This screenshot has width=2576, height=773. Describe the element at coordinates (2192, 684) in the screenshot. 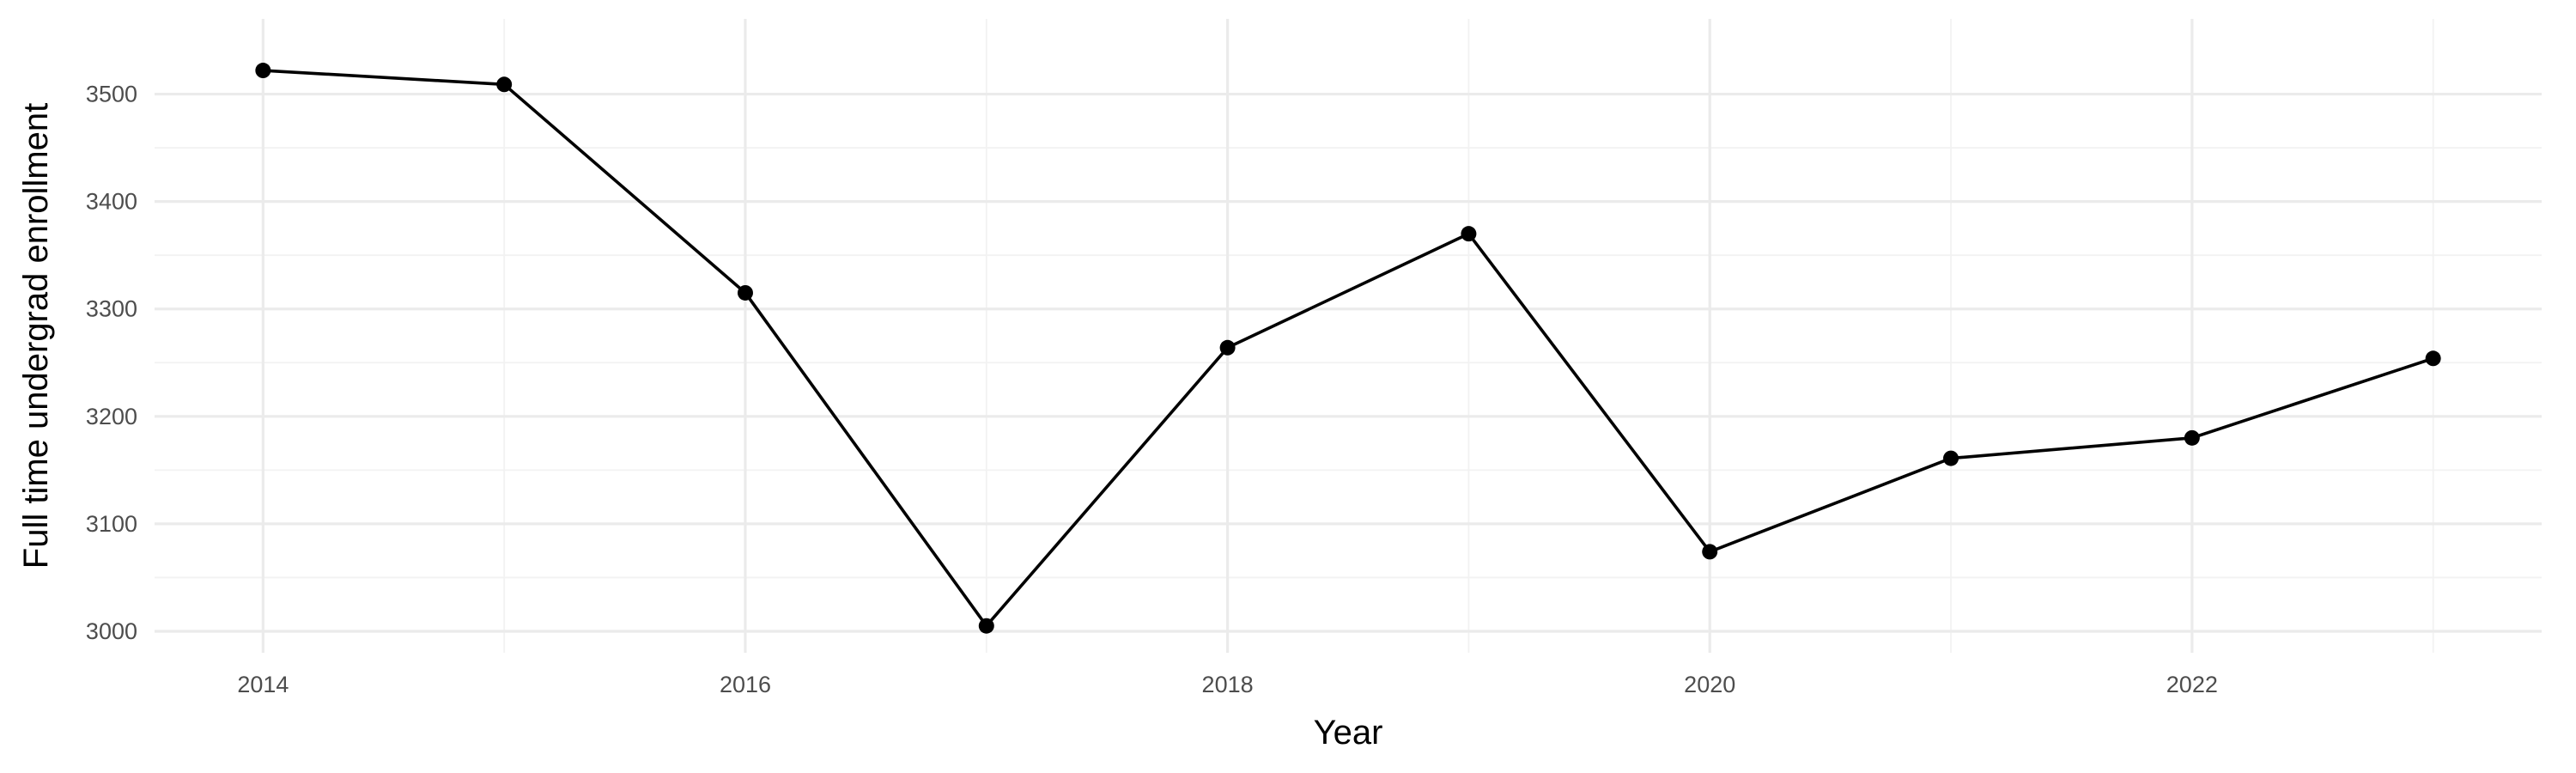

I see `x-tick-label: 2022` at that location.